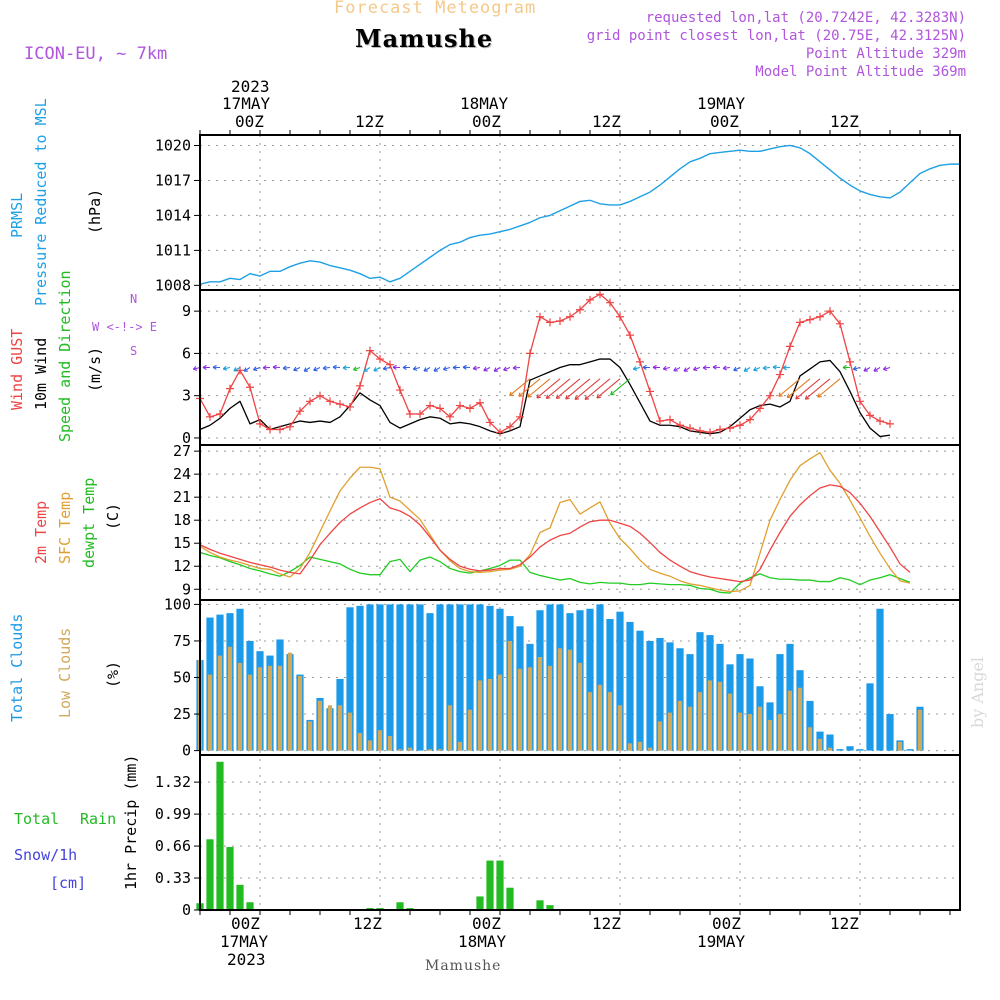  I want to click on precip-panel-frame, so click(580, 832).